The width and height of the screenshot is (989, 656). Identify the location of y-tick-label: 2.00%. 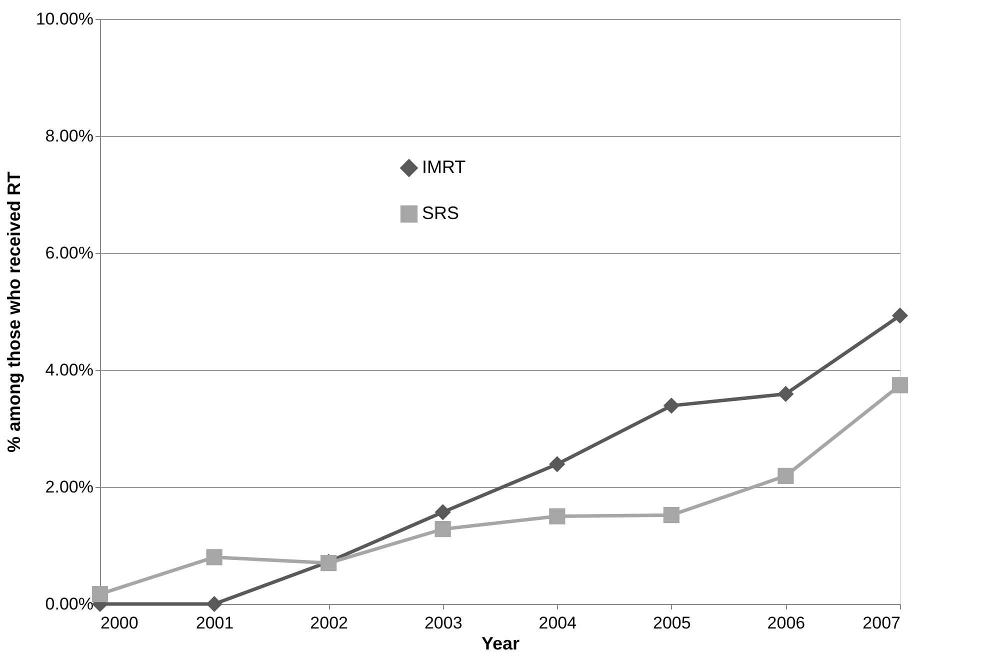
(69, 487).